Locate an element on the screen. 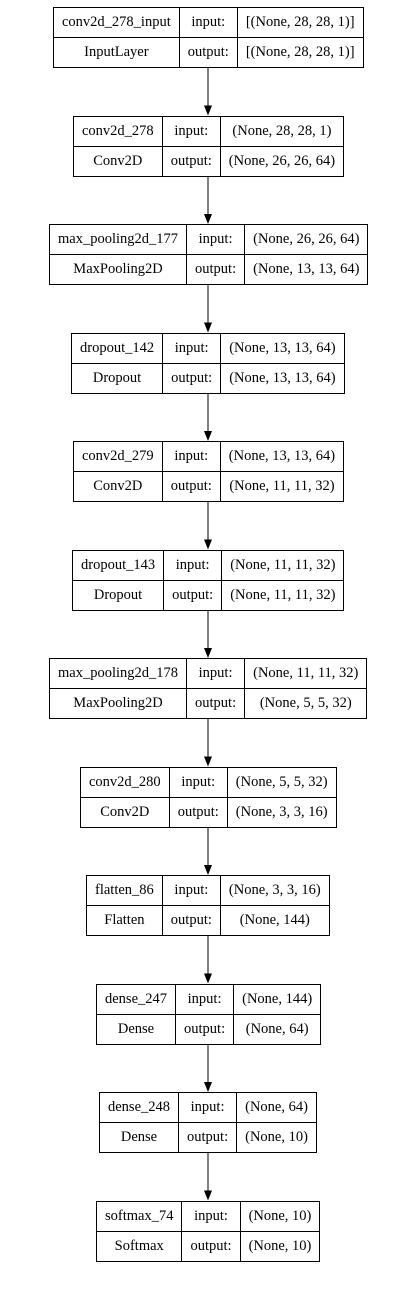 Image resolution: width=416 pixels, height=1315 pixels. layer-name: conv2d_278_input is located at coordinates (116, 22).